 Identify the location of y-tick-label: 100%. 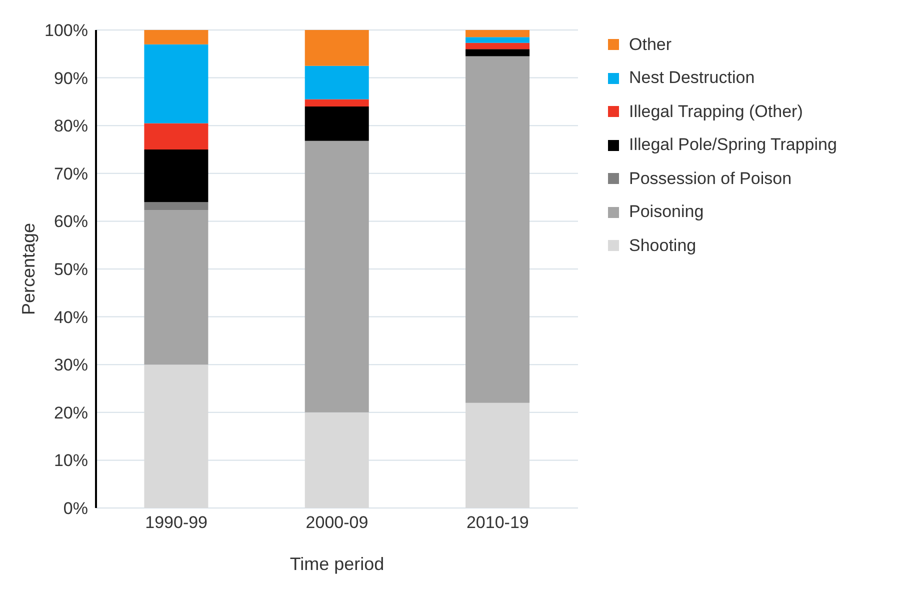
(66, 30).